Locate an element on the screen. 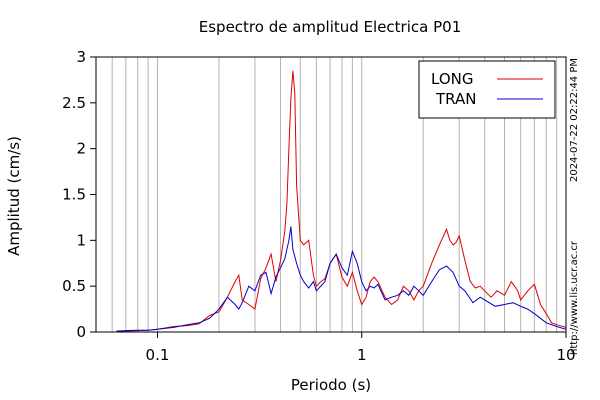  x-tick-label: 1 is located at coordinates (362, 355).